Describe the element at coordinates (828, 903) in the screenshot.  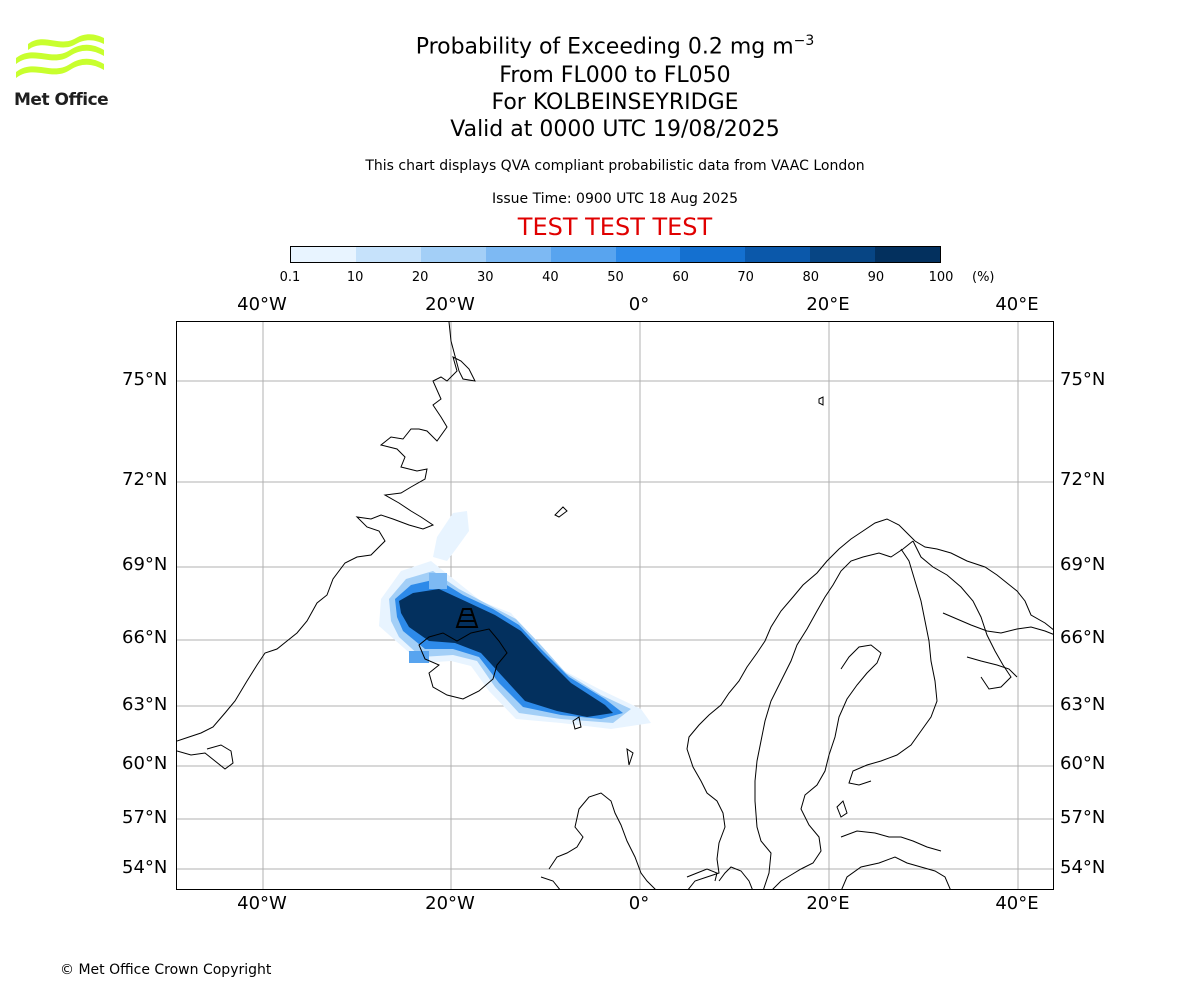
I see `lon-label-bottom-20e: 20°E` at that location.